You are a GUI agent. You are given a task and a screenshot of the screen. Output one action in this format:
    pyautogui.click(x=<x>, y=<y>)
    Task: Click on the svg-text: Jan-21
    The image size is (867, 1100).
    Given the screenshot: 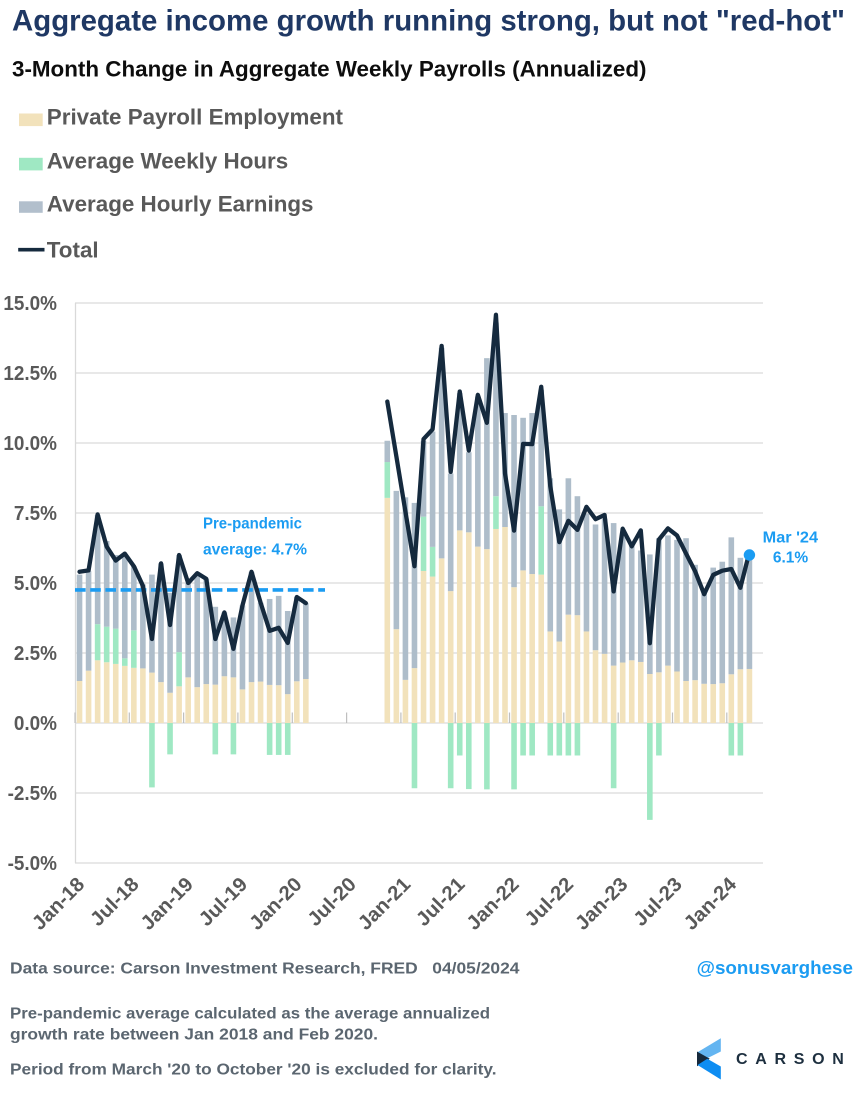 What is the action you would take?
    pyautogui.click(x=384, y=903)
    